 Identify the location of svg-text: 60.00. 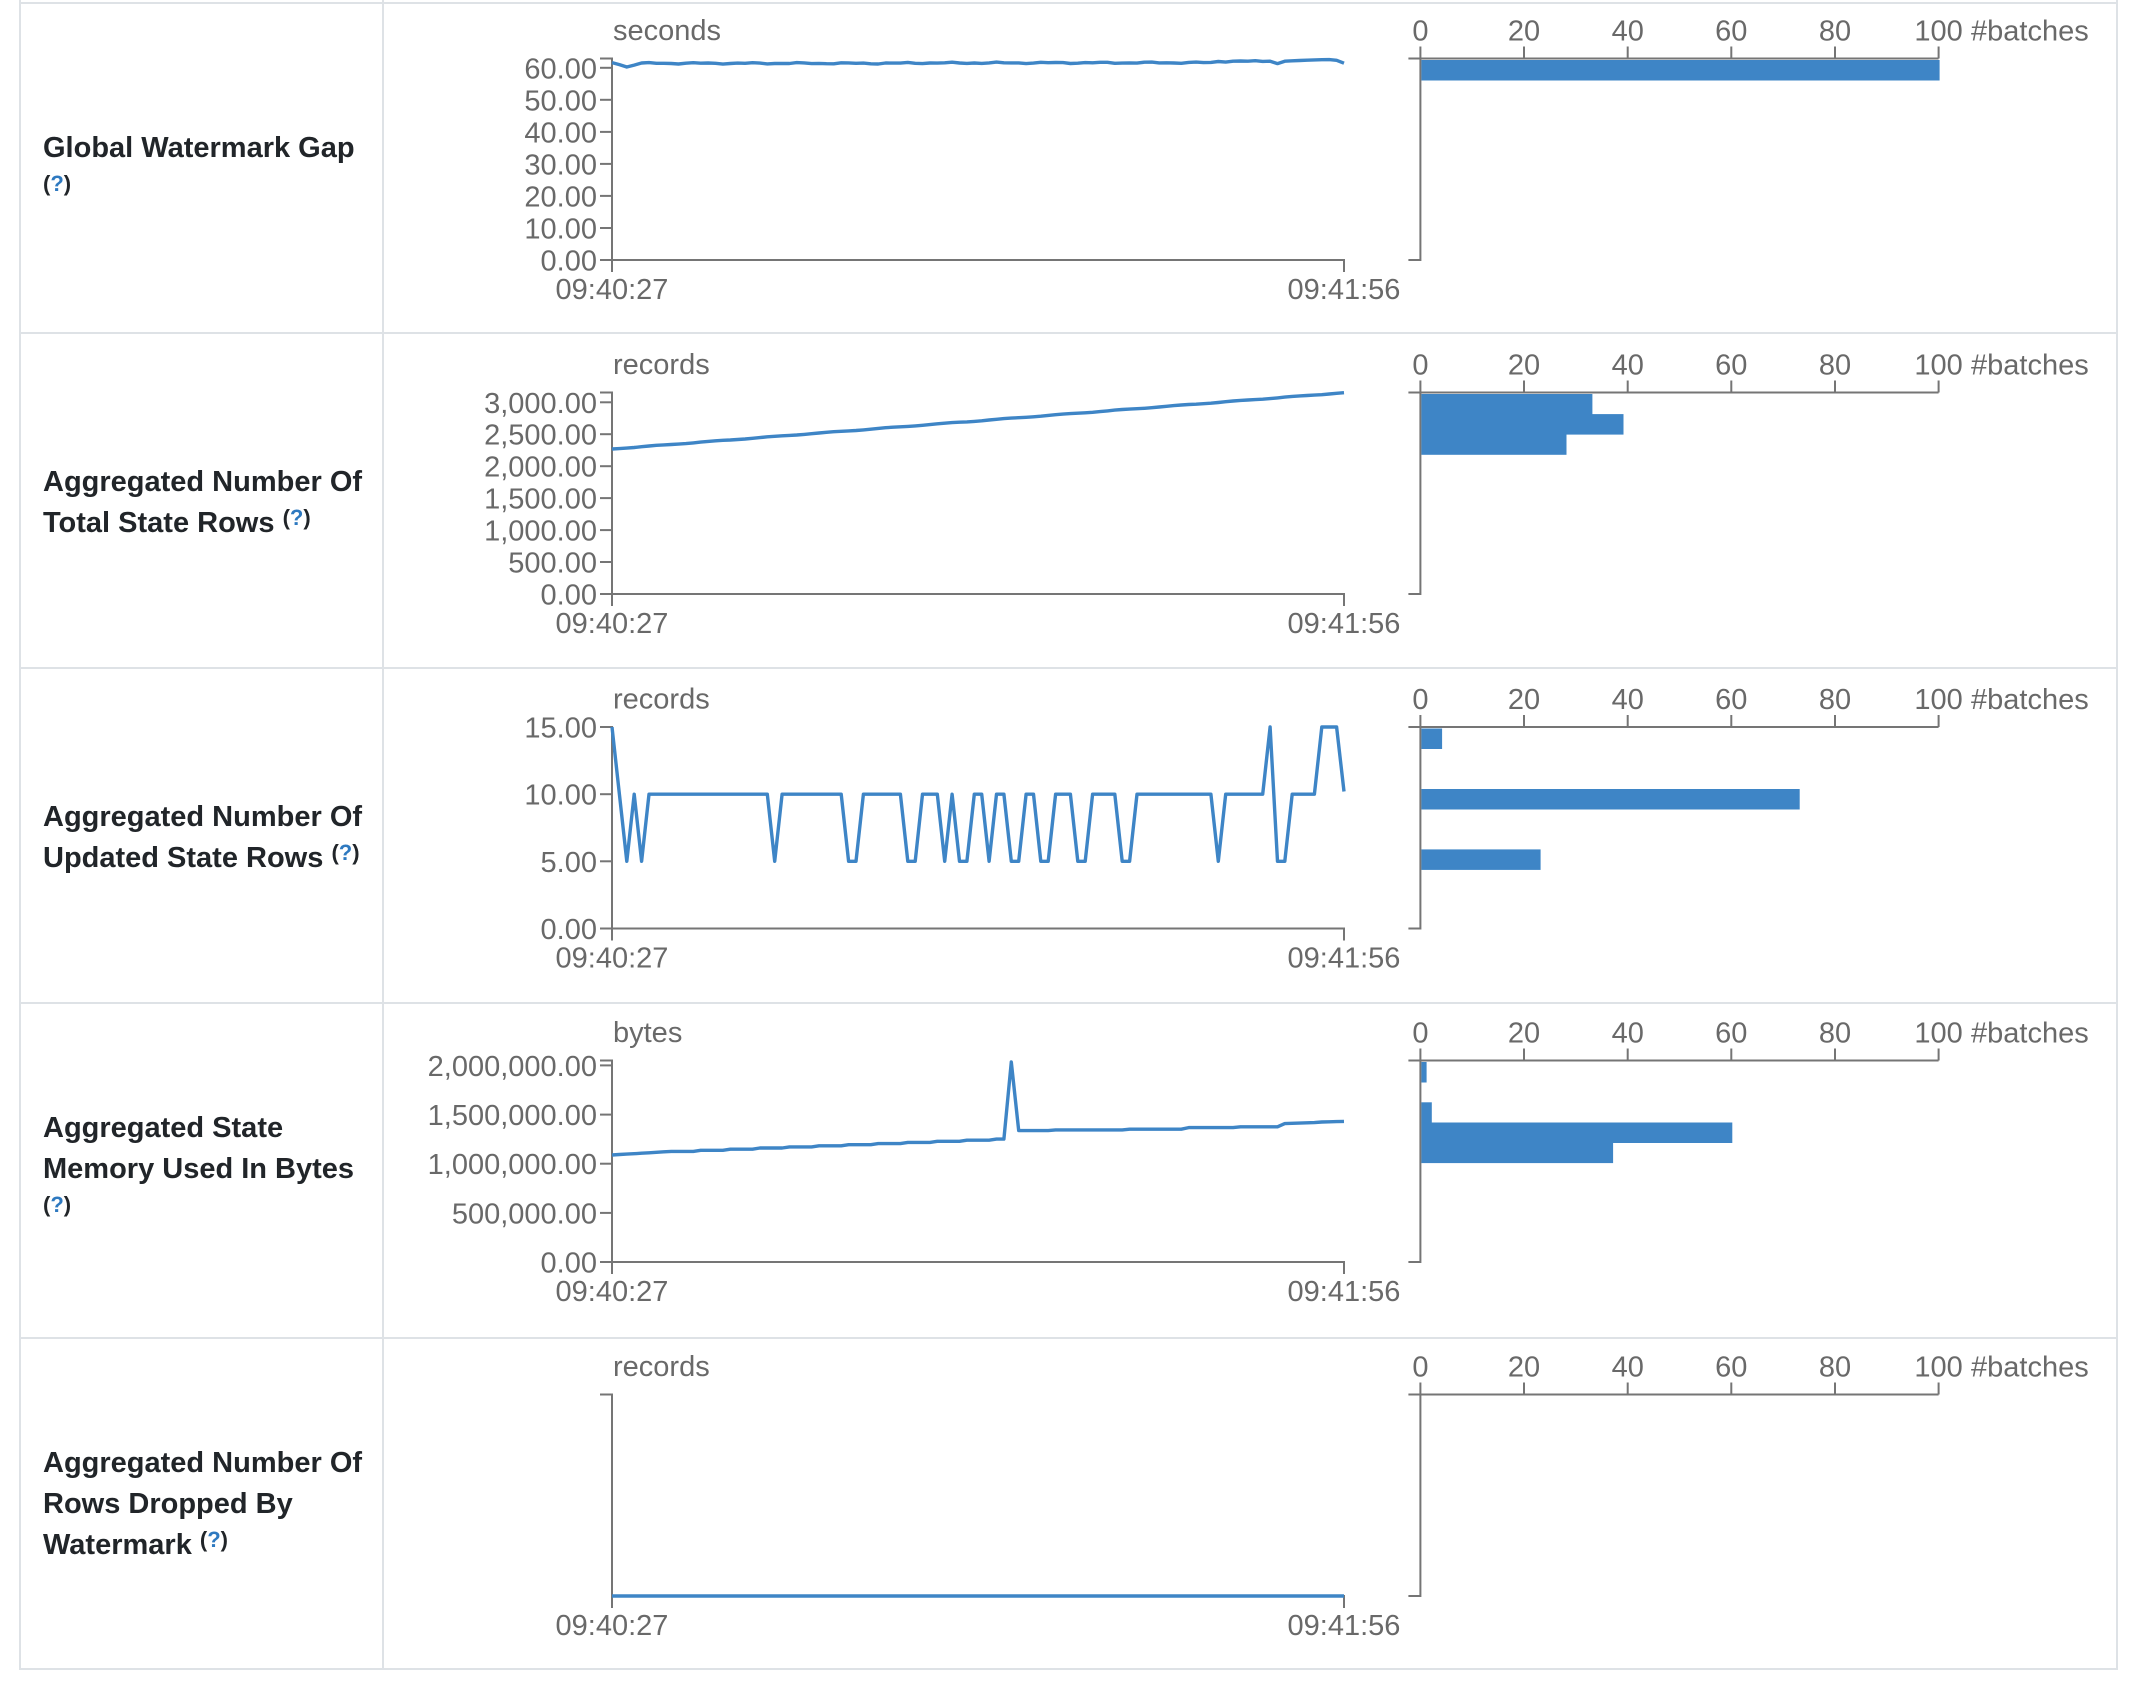
(560, 69).